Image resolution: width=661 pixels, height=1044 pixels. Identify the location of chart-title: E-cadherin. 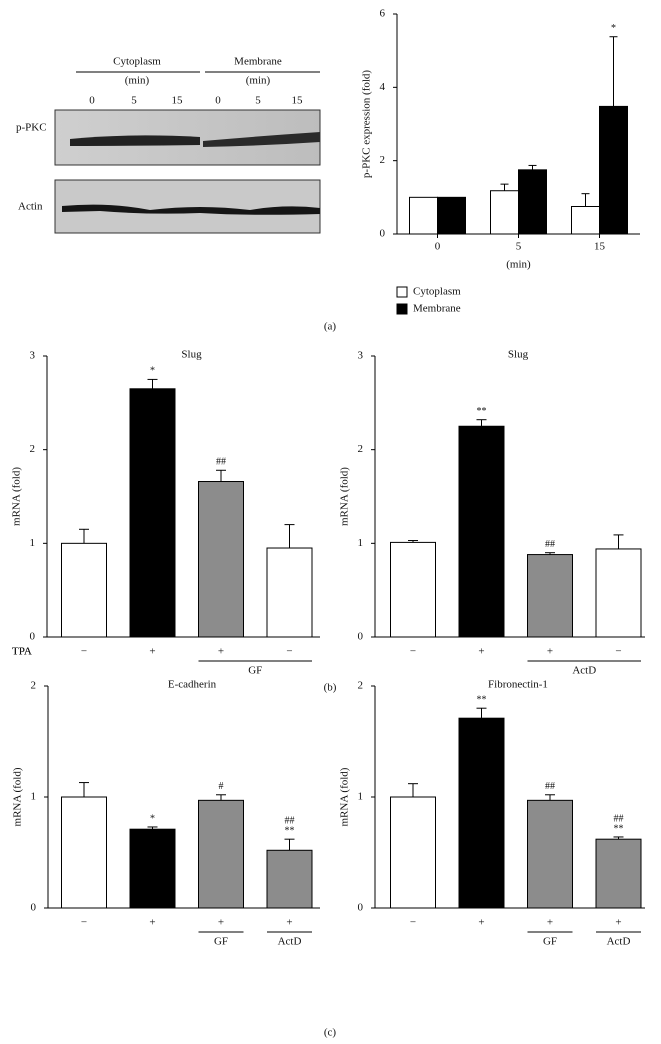
(192, 685).